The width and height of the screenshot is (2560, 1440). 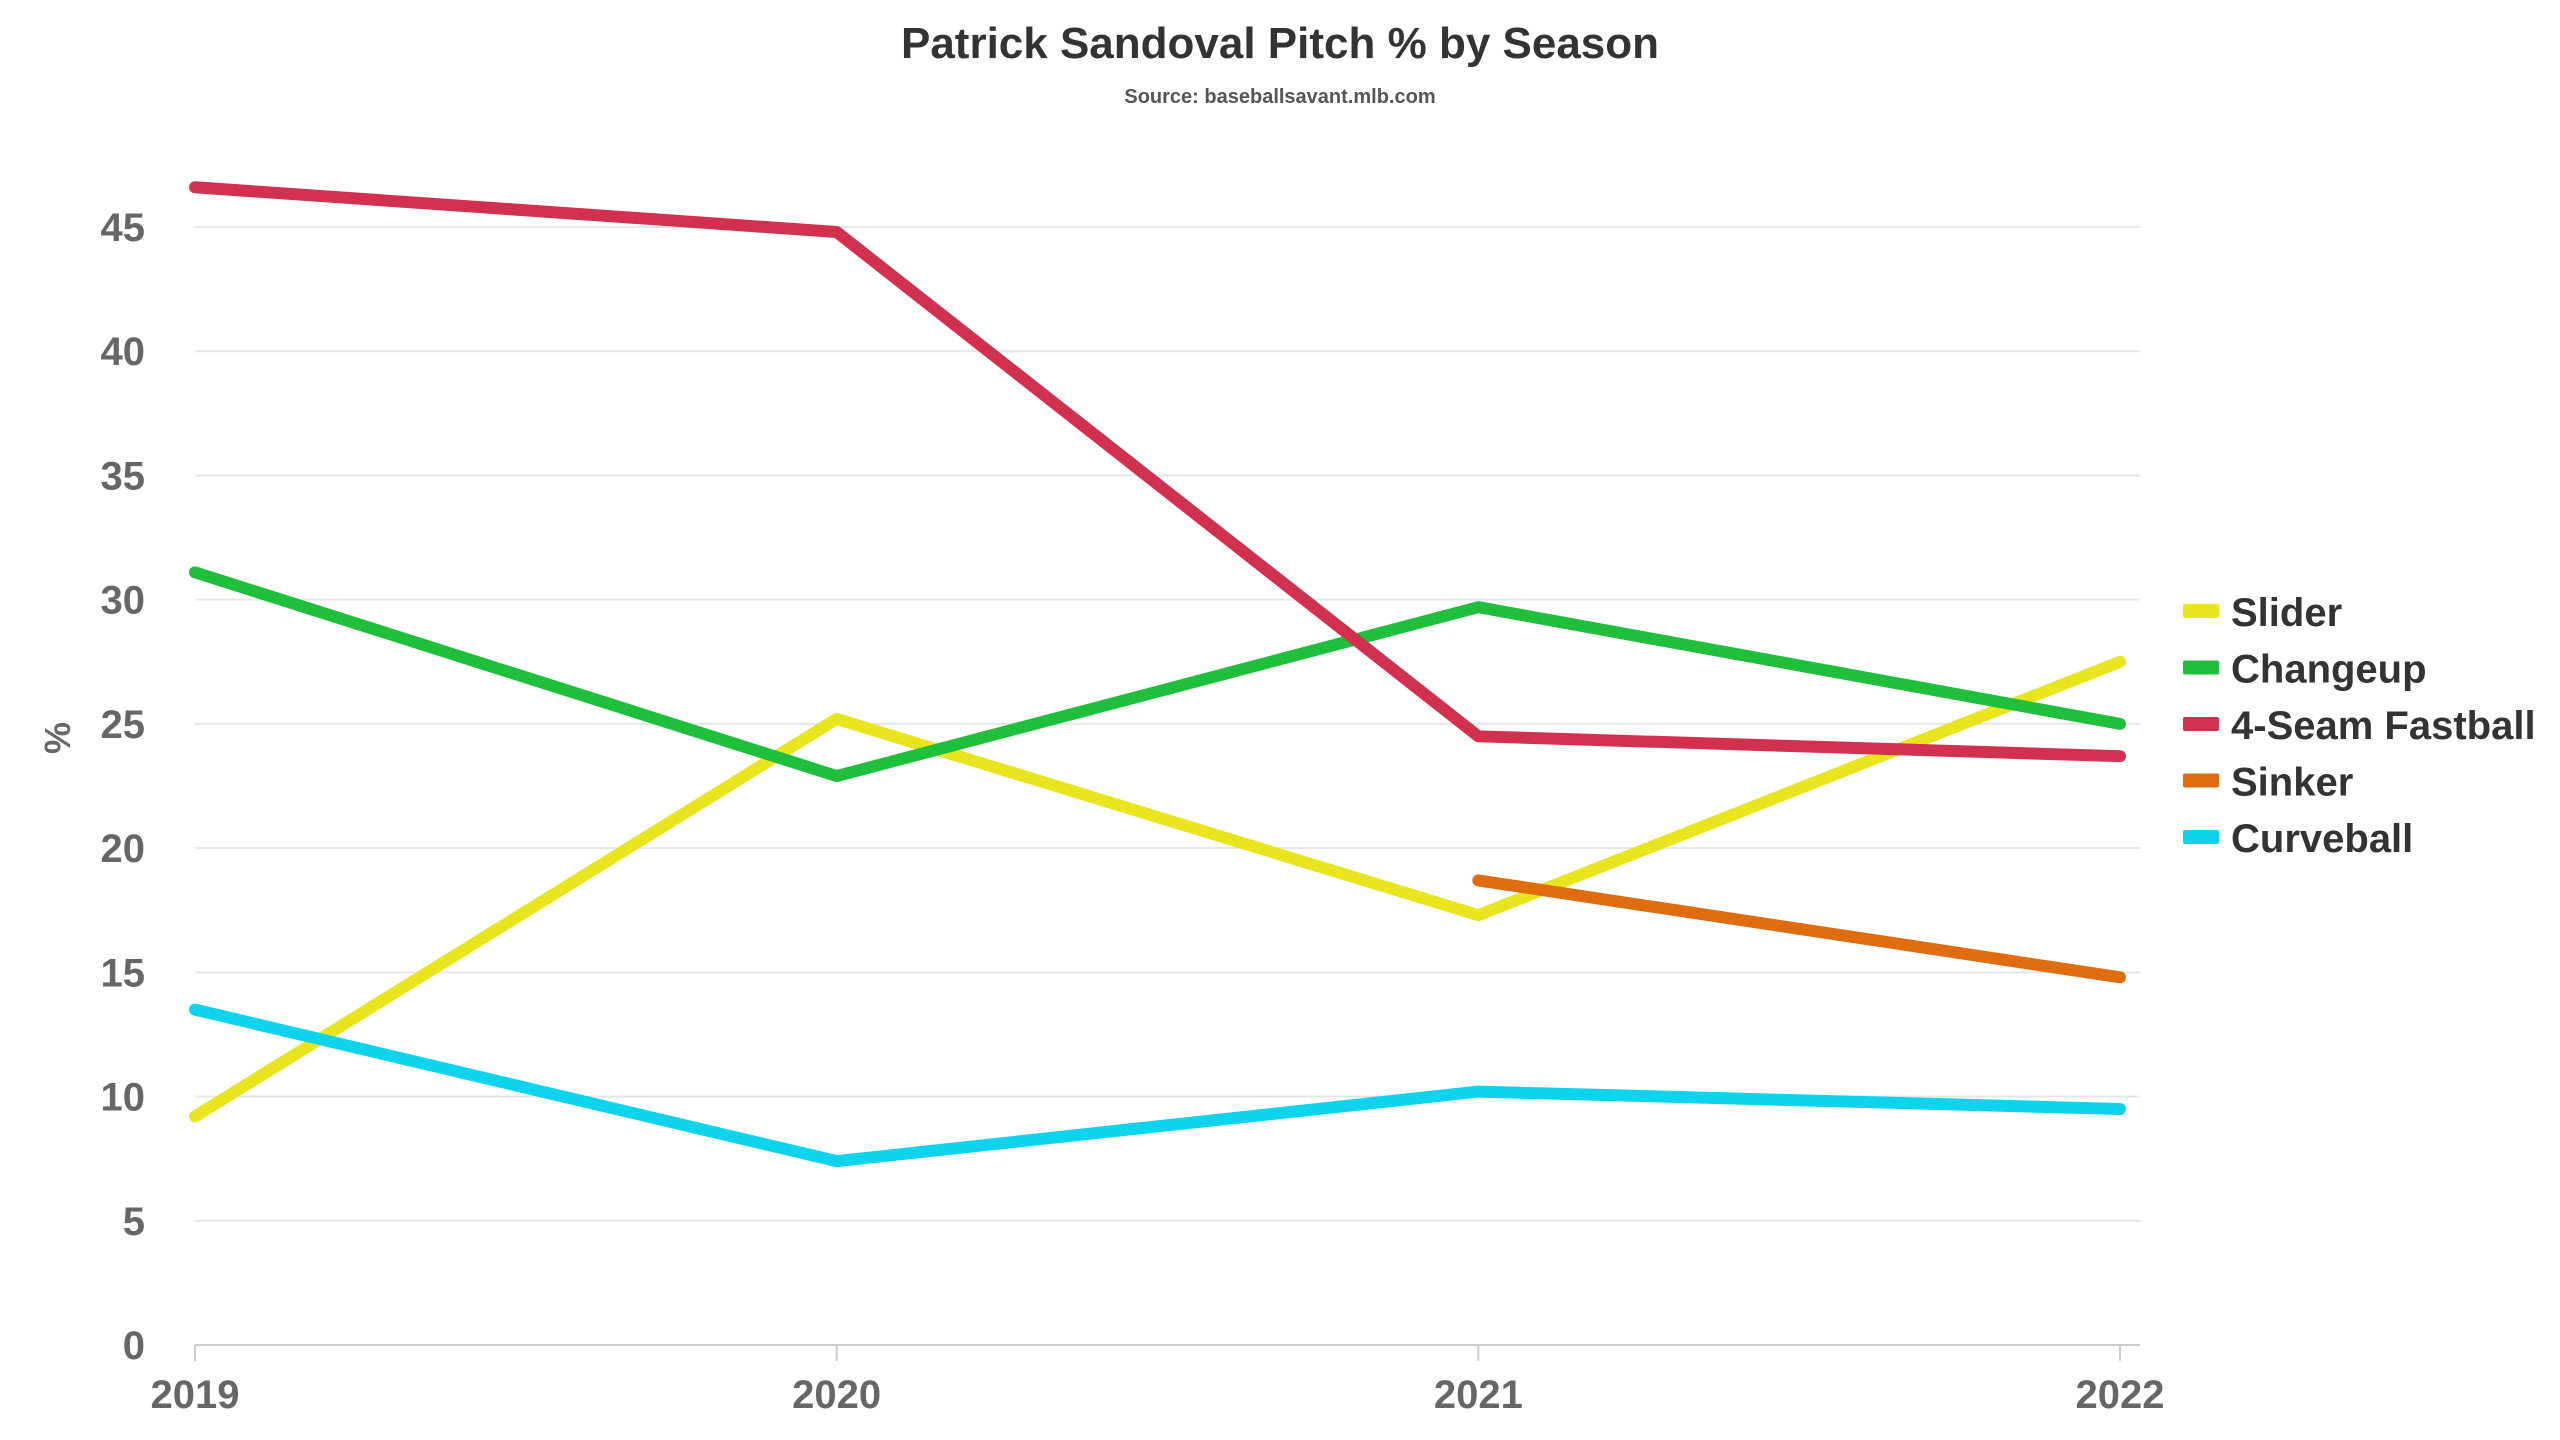 I want to click on legend-label: Changeup, so click(x=2329, y=670).